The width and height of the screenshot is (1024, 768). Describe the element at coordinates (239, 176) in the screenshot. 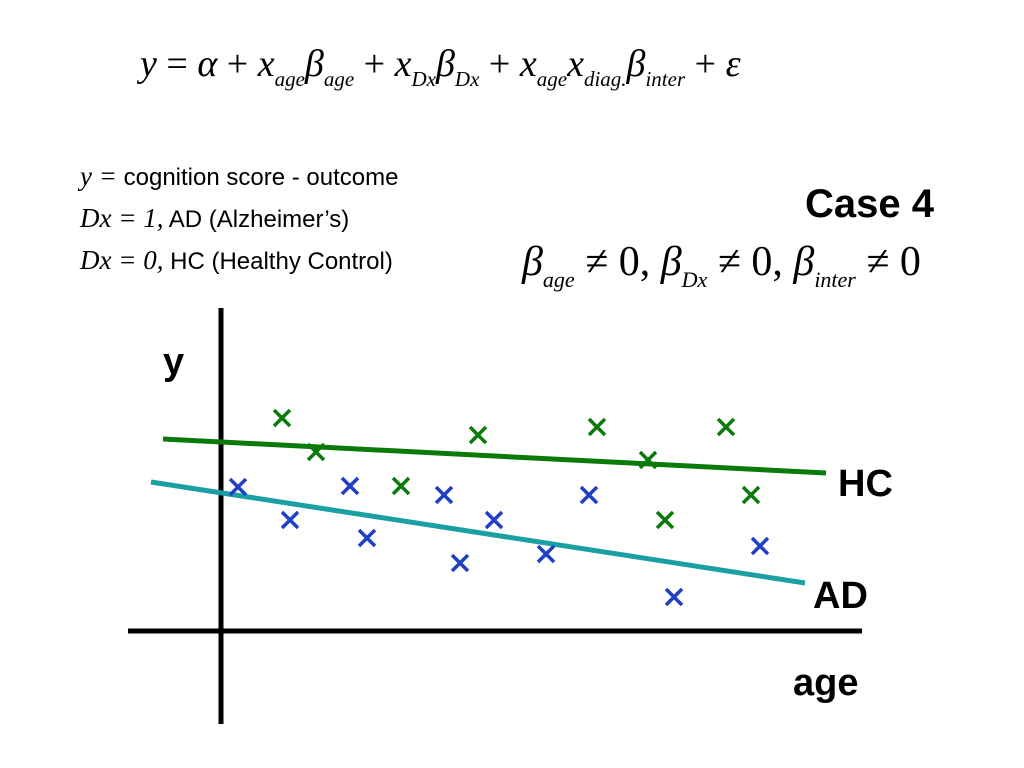

I see `definition-y: y = cognition score - outcome` at that location.